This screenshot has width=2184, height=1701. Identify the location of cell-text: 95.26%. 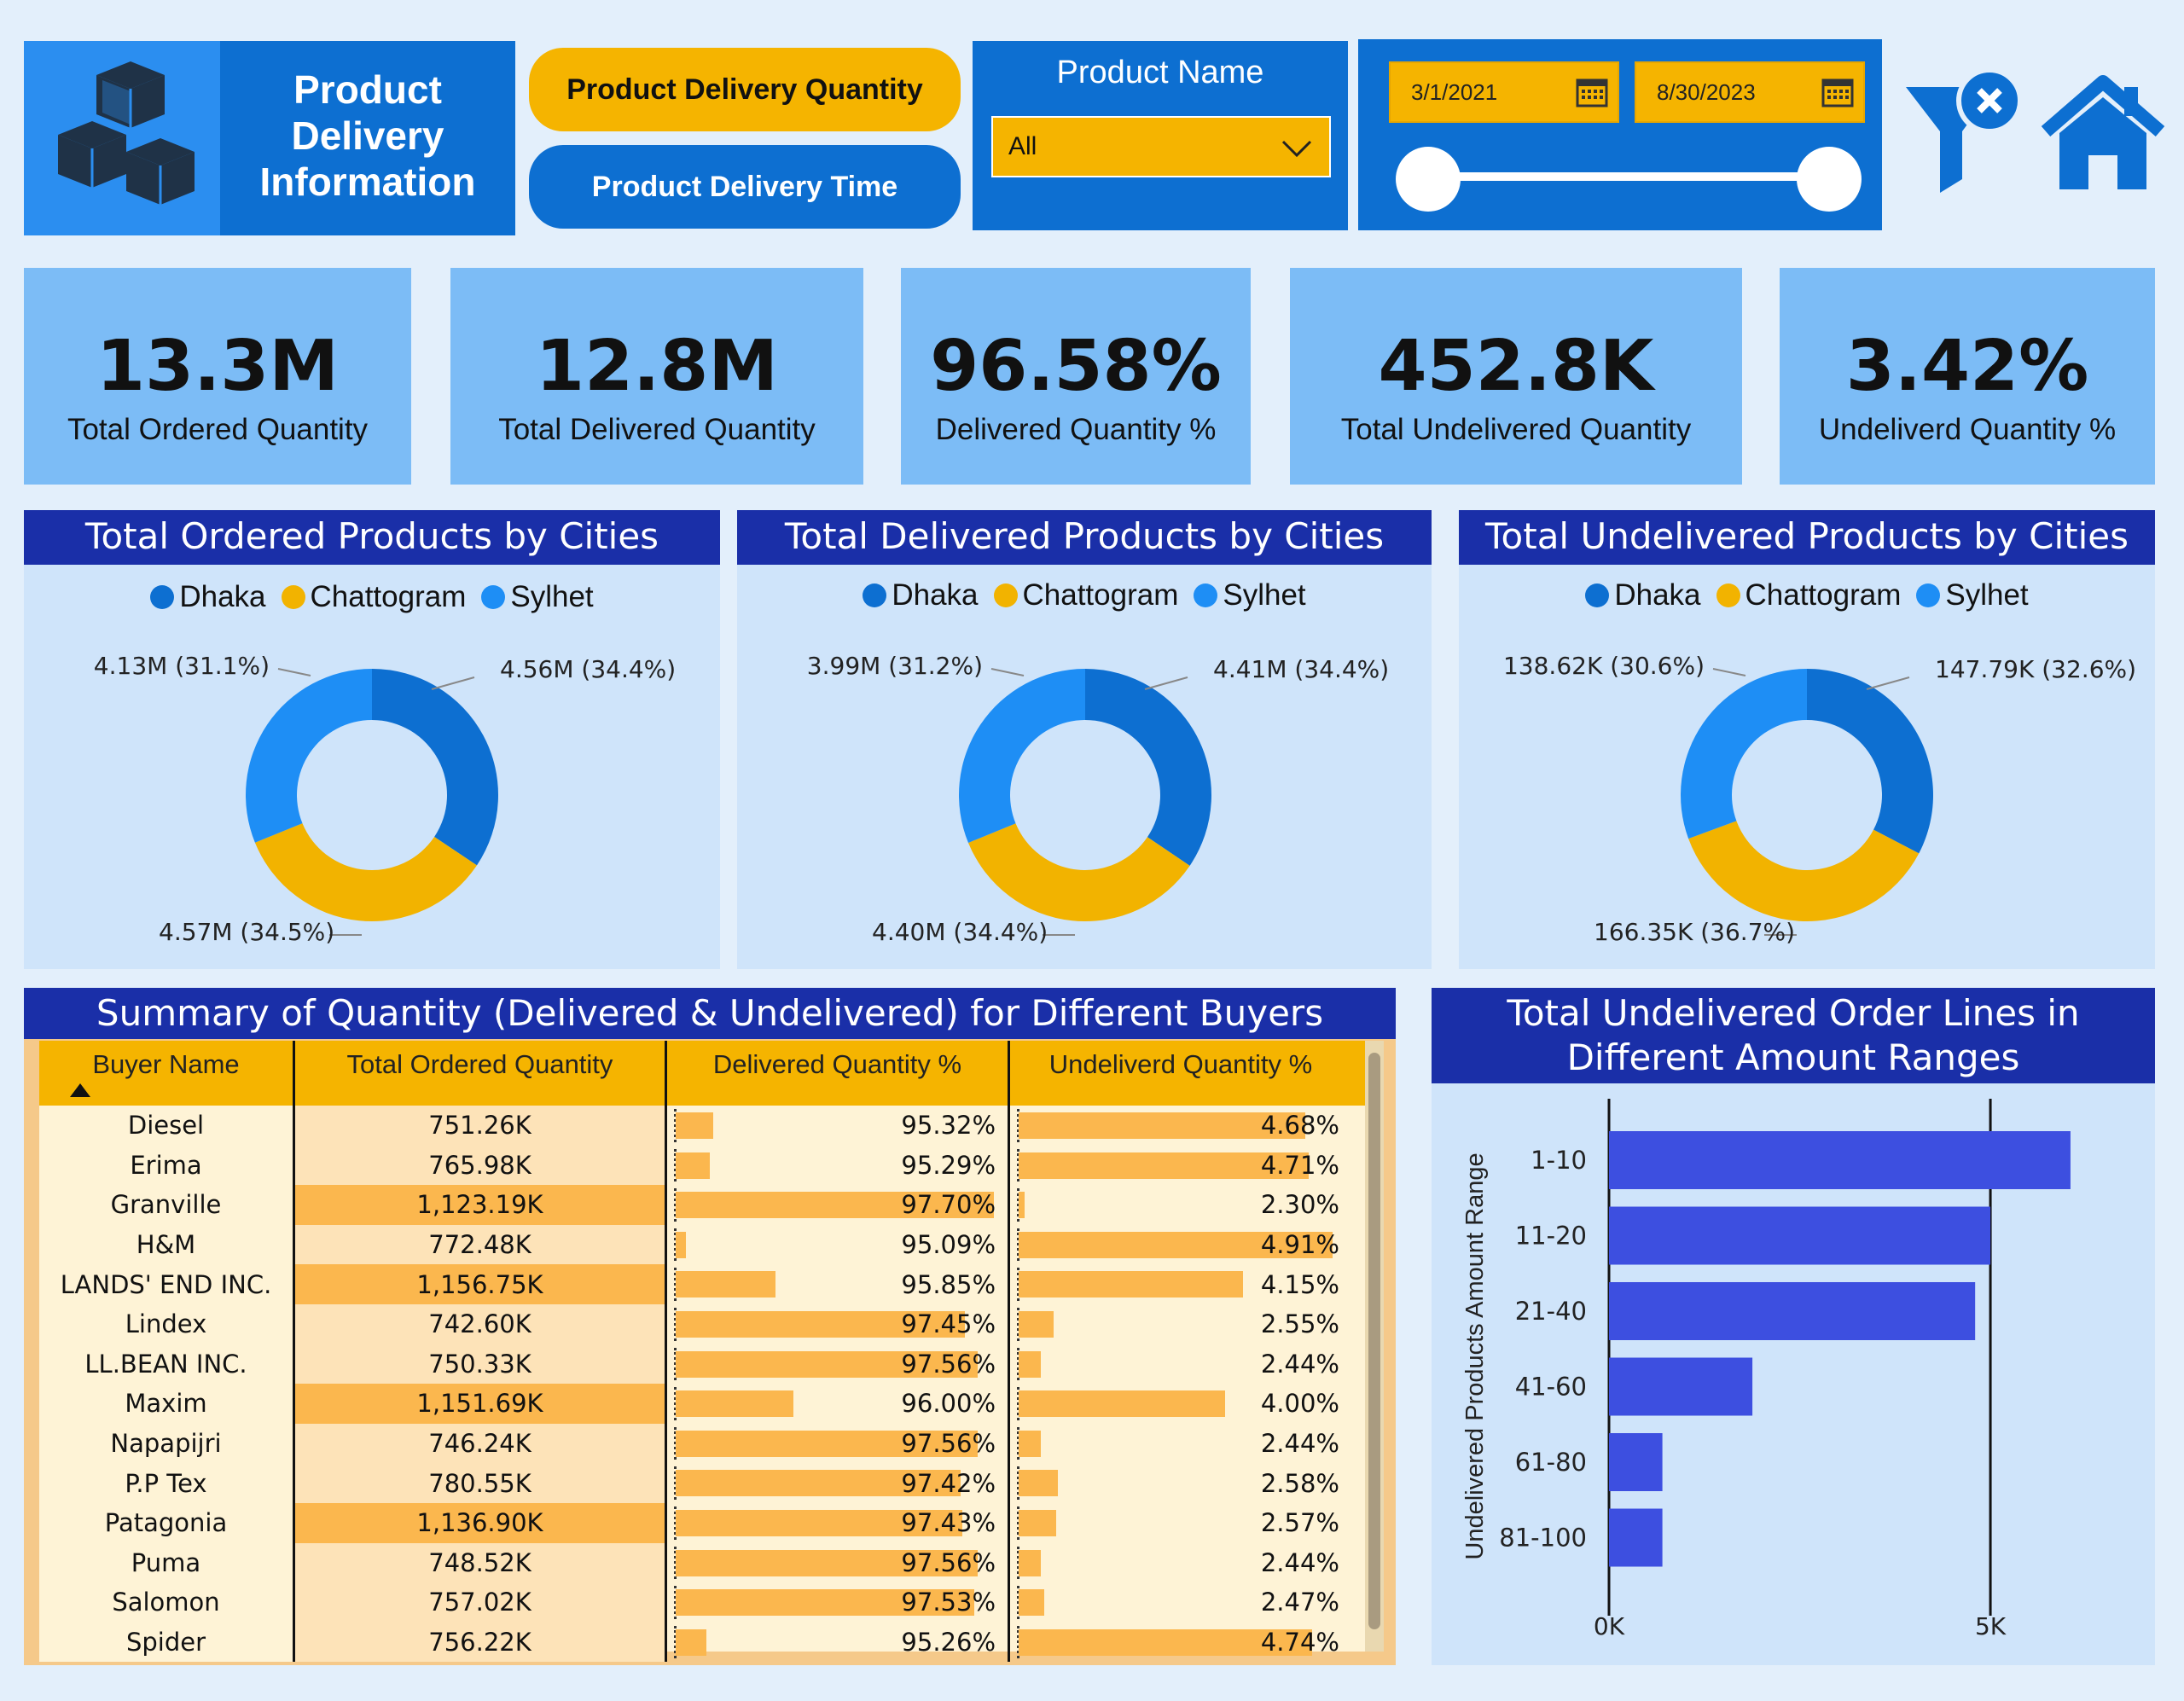
(948, 1642).